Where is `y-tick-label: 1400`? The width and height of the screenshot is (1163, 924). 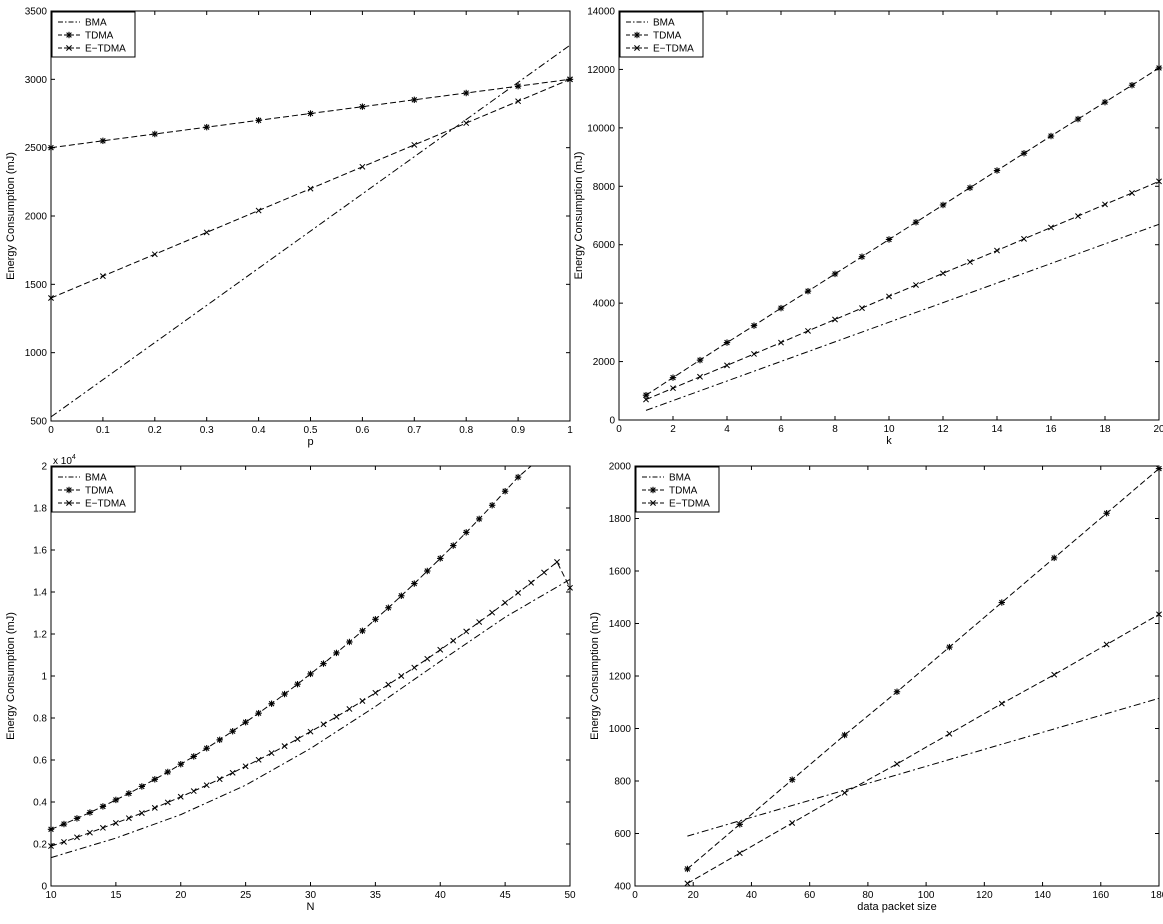
y-tick-label: 1400 is located at coordinates (620, 624).